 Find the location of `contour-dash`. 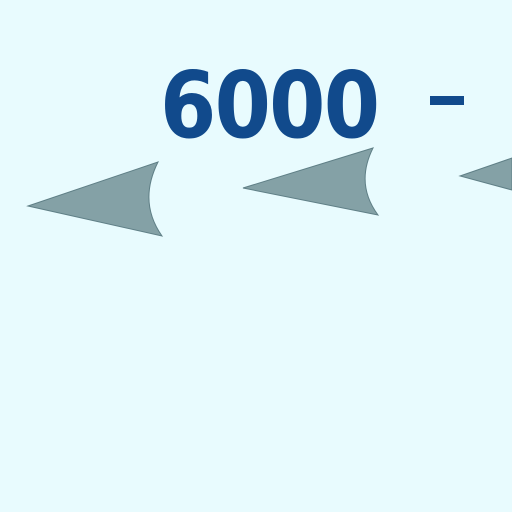

contour-dash is located at coordinates (447, 100).